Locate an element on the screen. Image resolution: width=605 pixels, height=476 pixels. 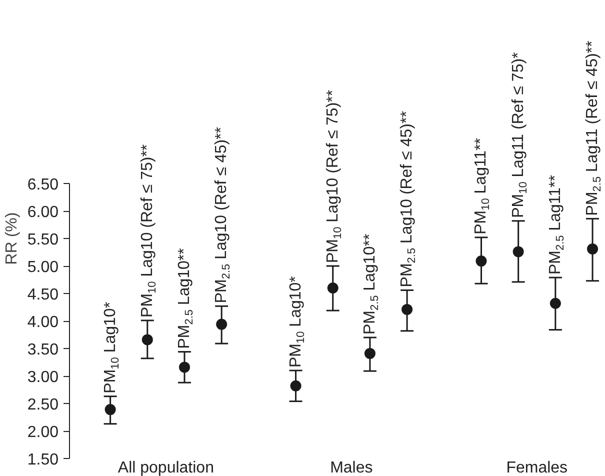
annotation: PM2.5 Lag11 (Ref ≤ 45)** is located at coordinates (594, 128).